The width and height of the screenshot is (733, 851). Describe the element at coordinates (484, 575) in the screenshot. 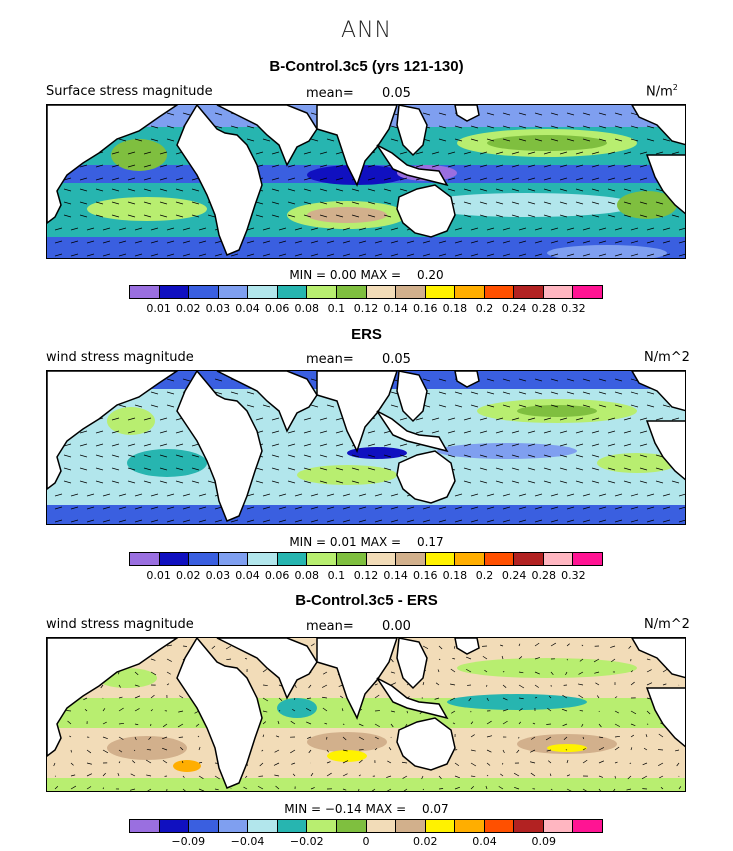

I see `colorbar-tick-label: 0.2` at that location.